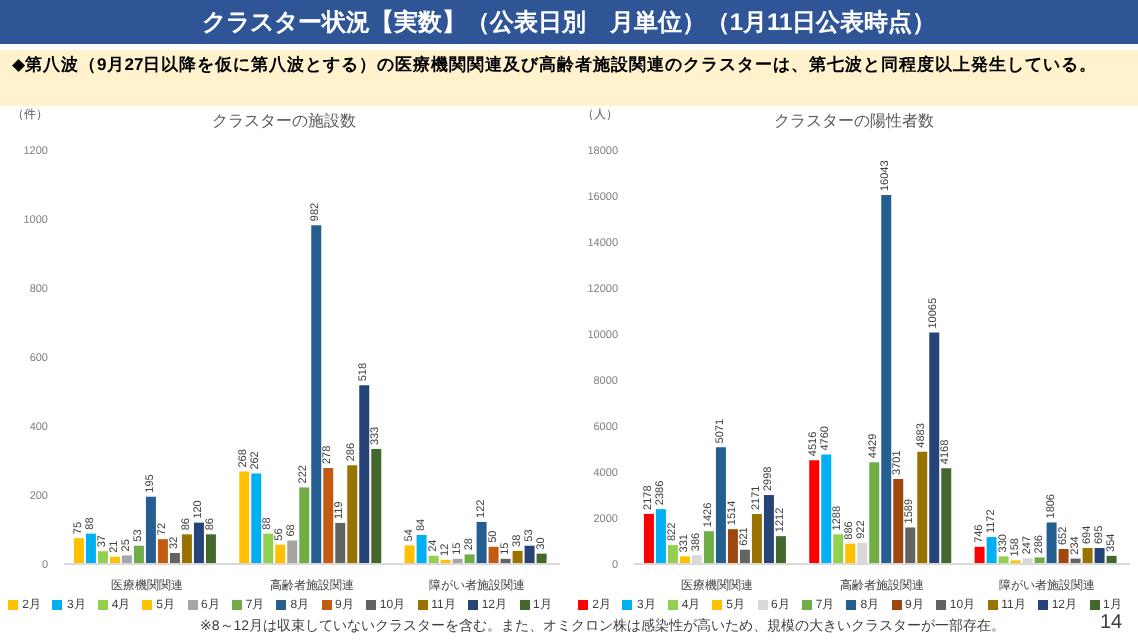 The width and height of the screenshot is (1138, 640). Describe the element at coordinates (569, 78) in the screenshot. I see `text: ◆第八波（9月27日以降を仮に第八波とする）の医療機関関連及び高齢者施設関連のクラスターは、第七波と同程度以上発生している。` at that location.